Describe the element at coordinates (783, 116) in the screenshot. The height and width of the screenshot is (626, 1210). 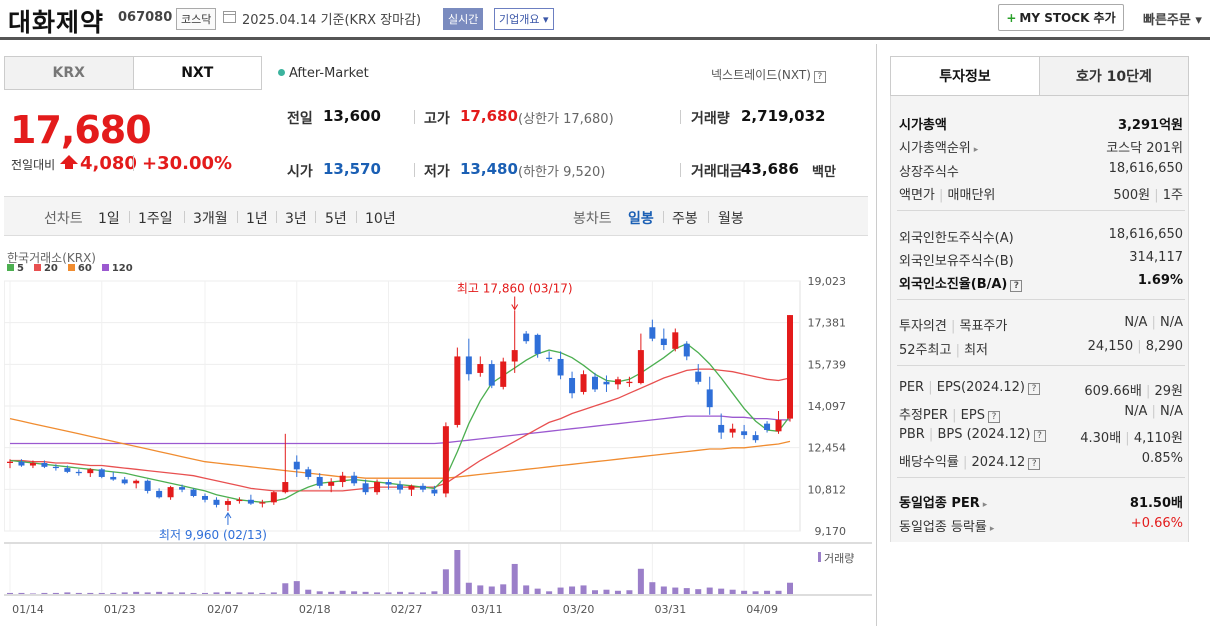
I see `volume-value: 2,719,032` at that location.